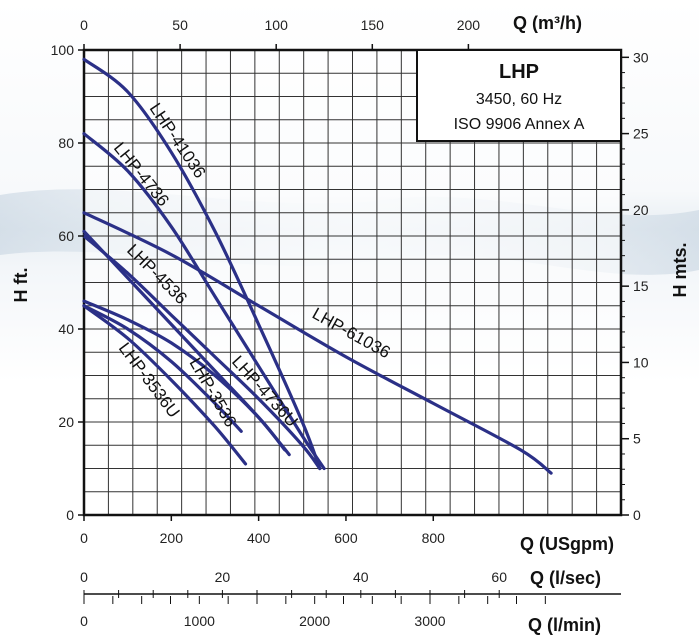 This screenshot has height=637, width=699. What do you see at coordinates (66, 143) in the screenshot?
I see `y-left-tick-label: 80` at bounding box center [66, 143].